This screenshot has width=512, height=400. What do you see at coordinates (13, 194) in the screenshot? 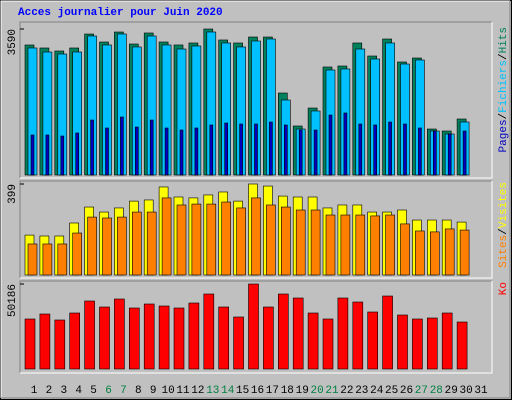
I see `y-tick-label: 399` at bounding box center [13, 194].